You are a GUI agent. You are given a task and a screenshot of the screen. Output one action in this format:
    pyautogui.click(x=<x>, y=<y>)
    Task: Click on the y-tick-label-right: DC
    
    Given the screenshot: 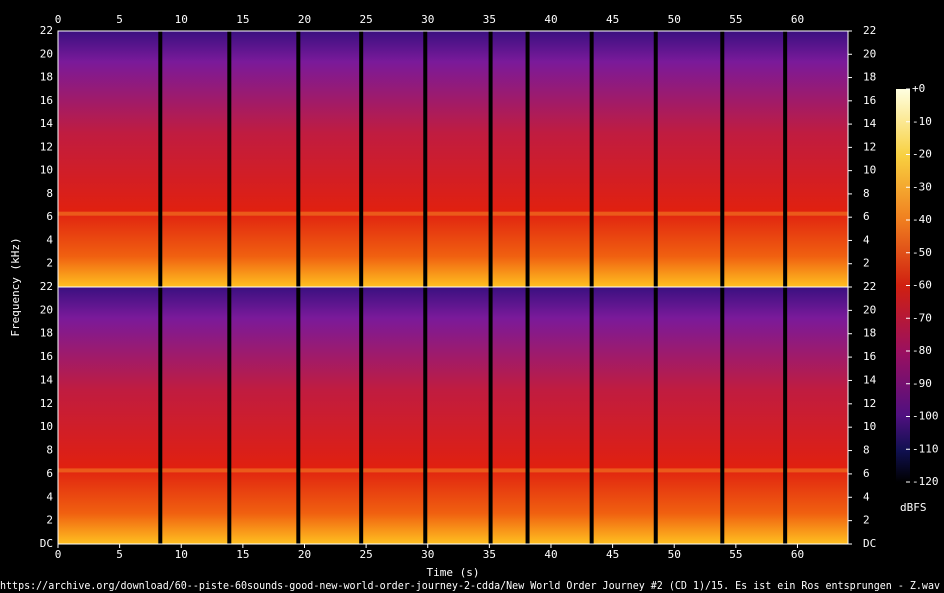 What is the action you would take?
    pyautogui.click(x=869, y=543)
    